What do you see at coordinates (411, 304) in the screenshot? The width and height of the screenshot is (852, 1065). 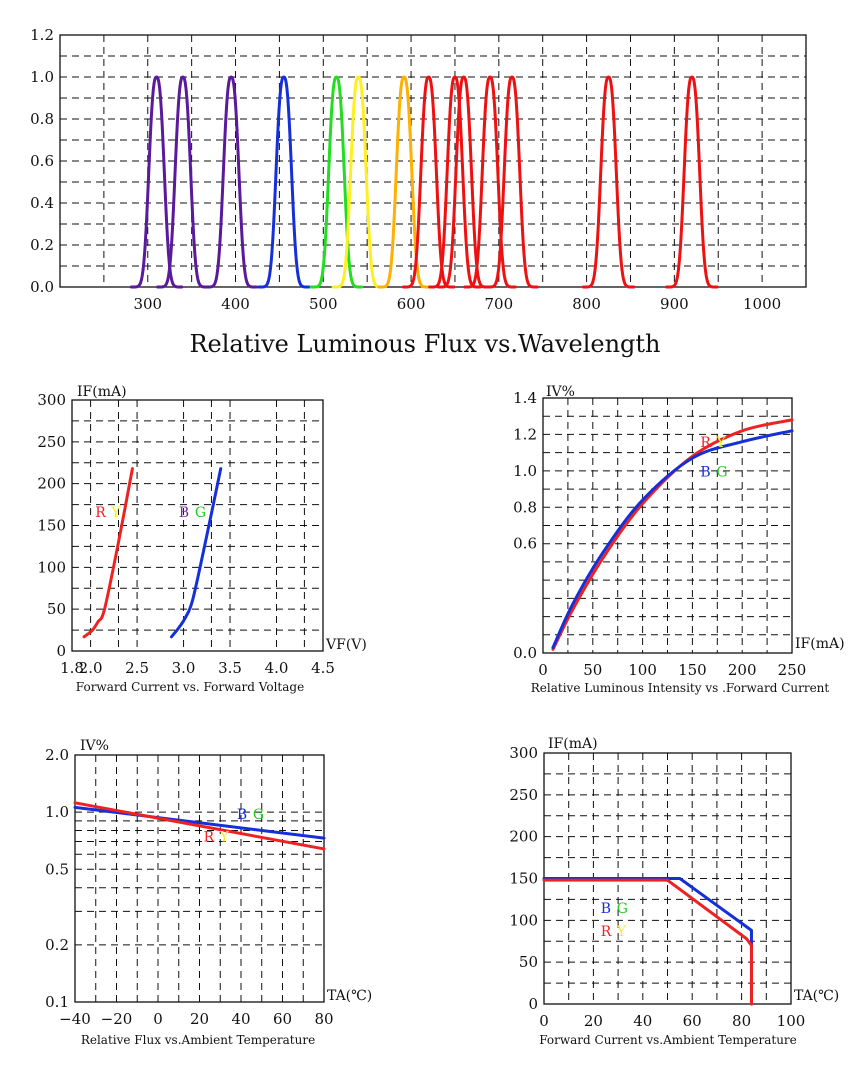 I see `x-tick-label: 600` at bounding box center [411, 304].